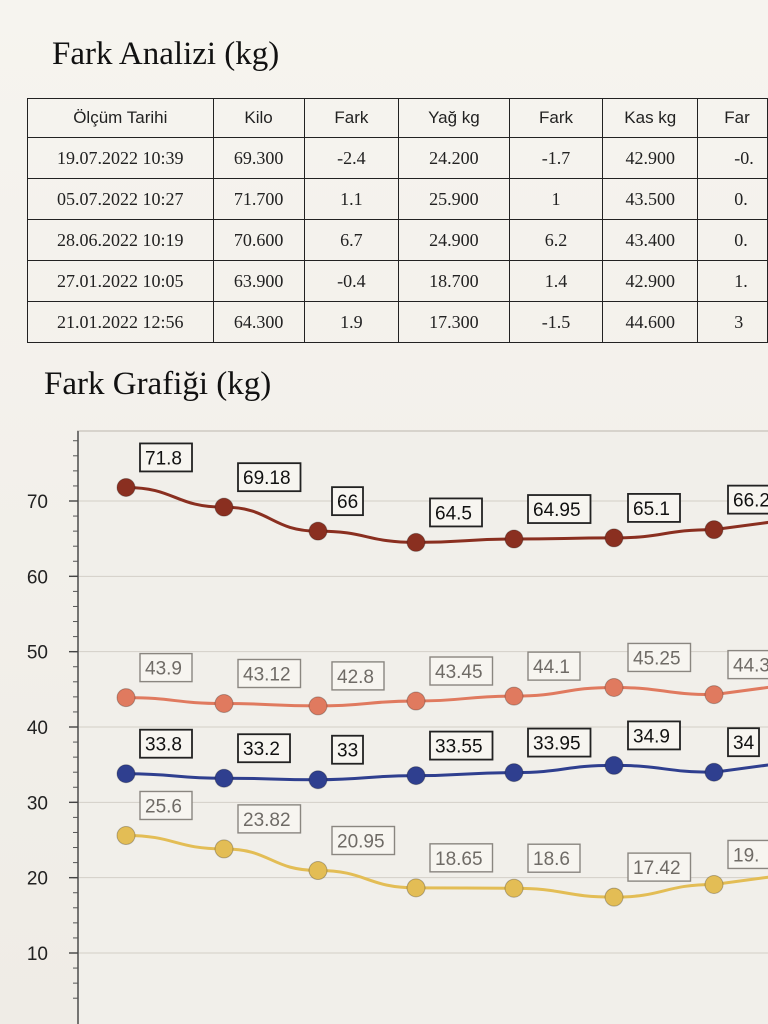 This screenshot has width=768, height=1024. I want to click on table-cell: 42.900, so click(650, 281).